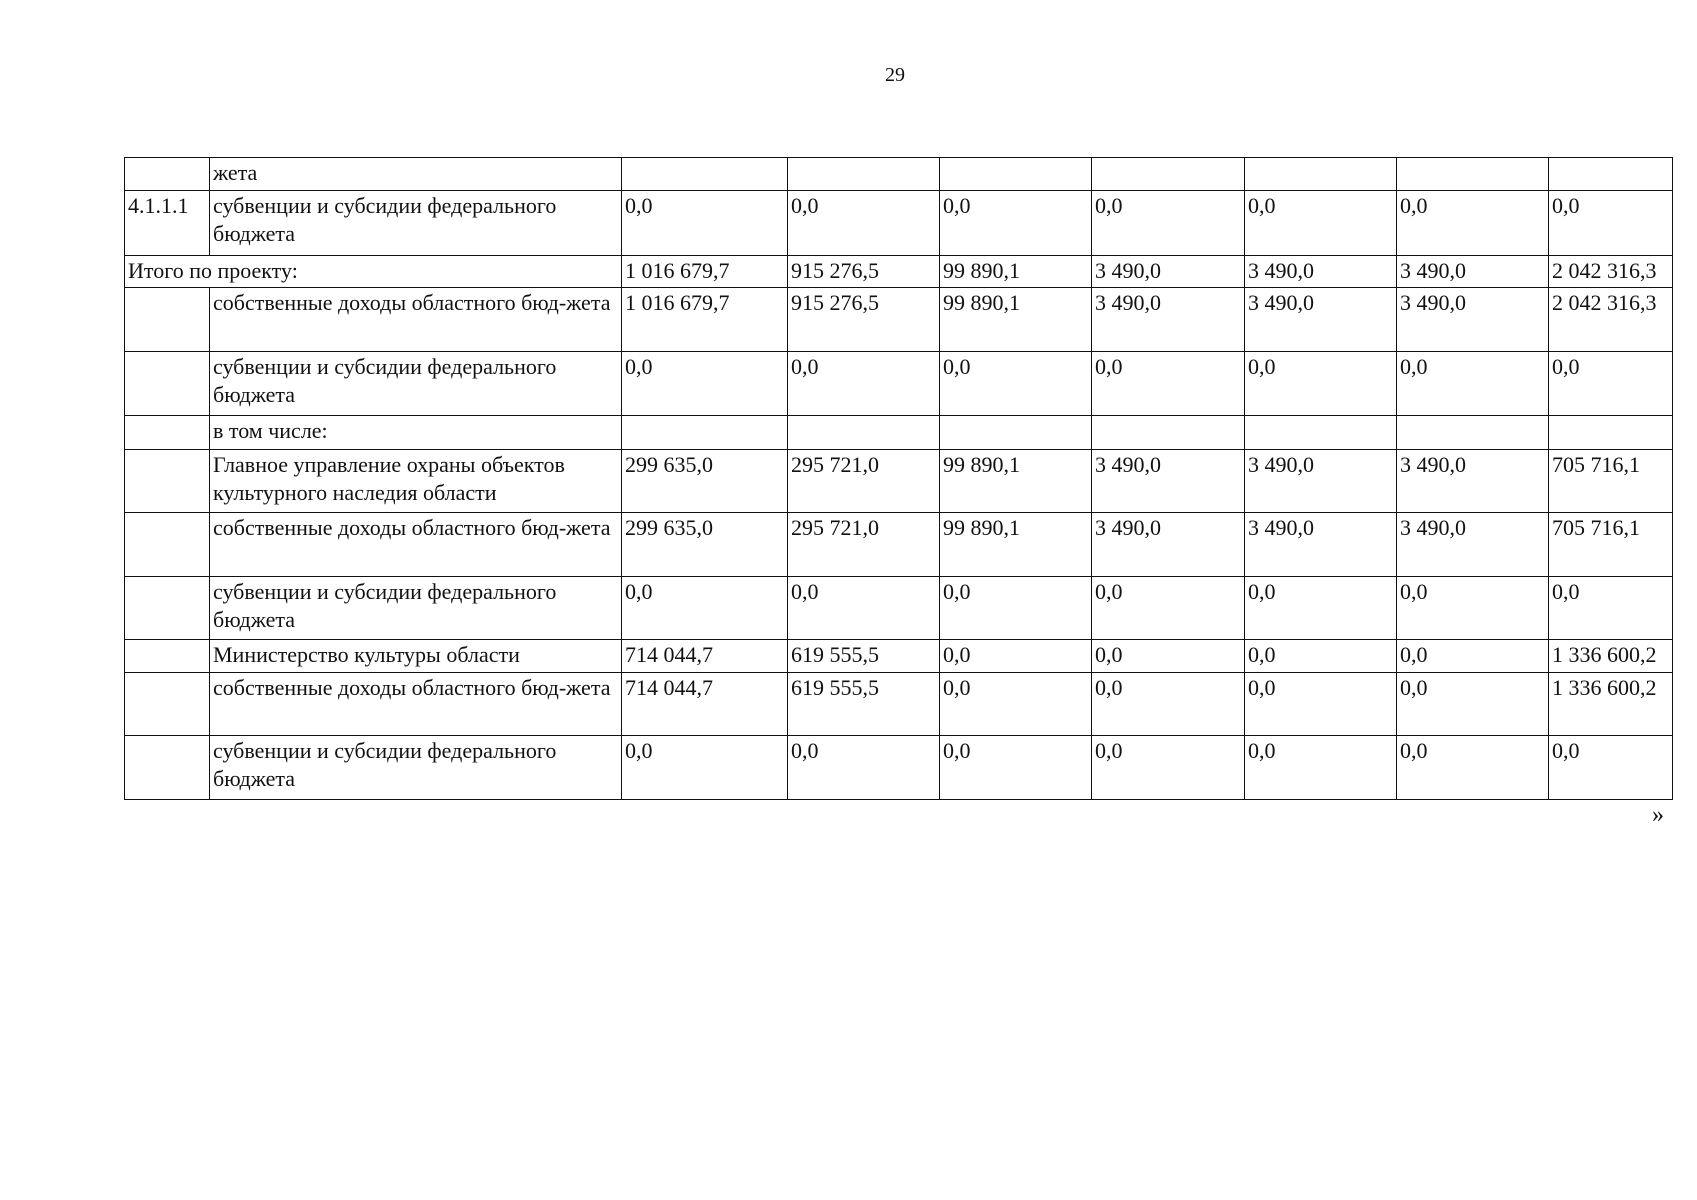 The width and height of the screenshot is (1697, 1200). I want to click on value-cell: 714 044,7, so click(704, 656).